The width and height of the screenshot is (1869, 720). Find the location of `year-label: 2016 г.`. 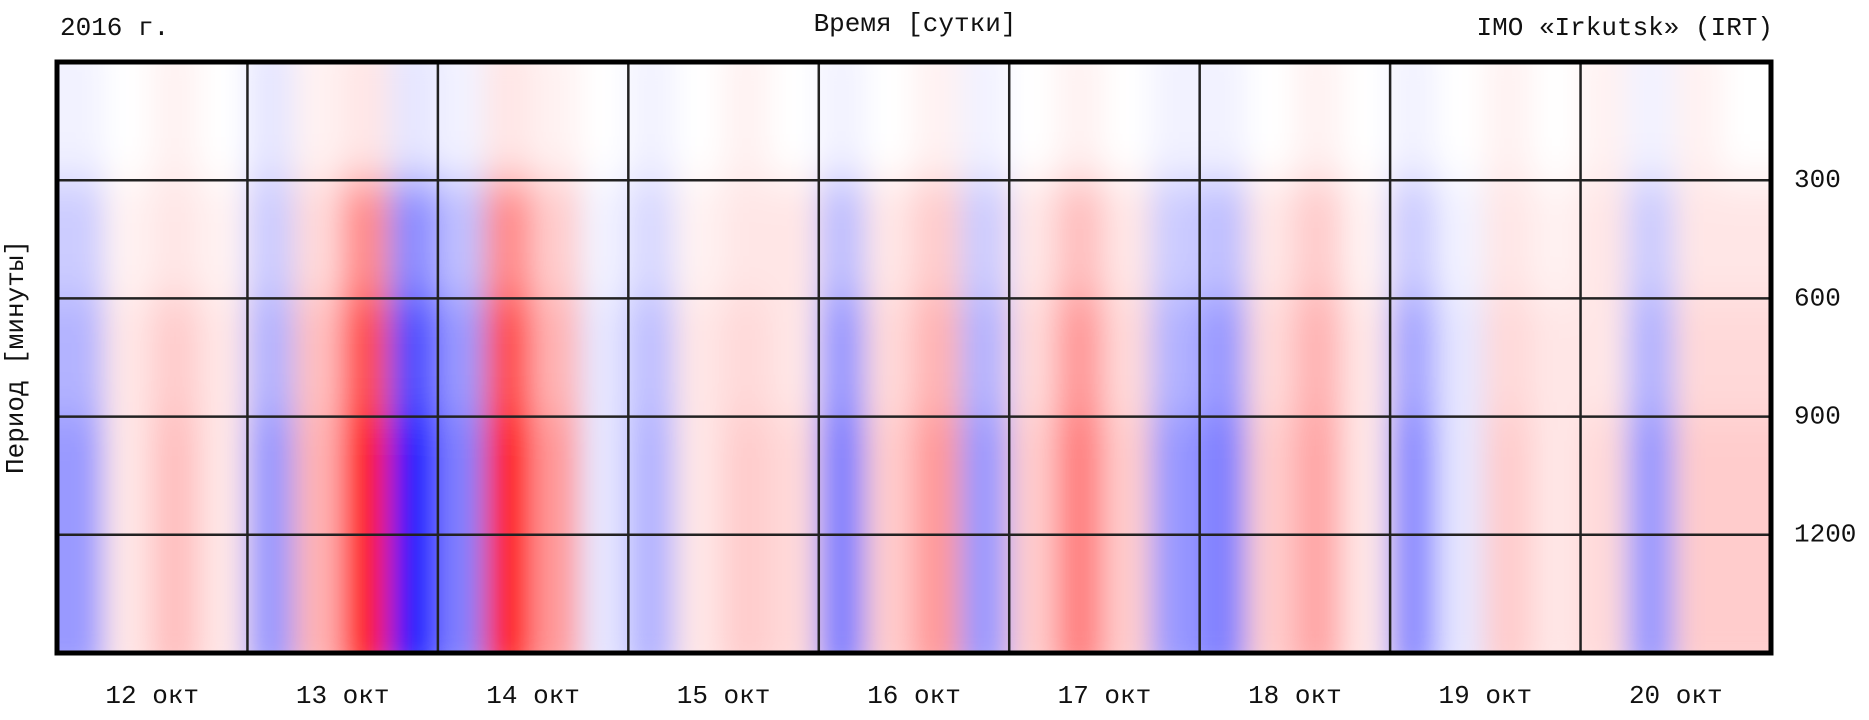

year-label: 2016 г. is located at coordinates (114, 28).